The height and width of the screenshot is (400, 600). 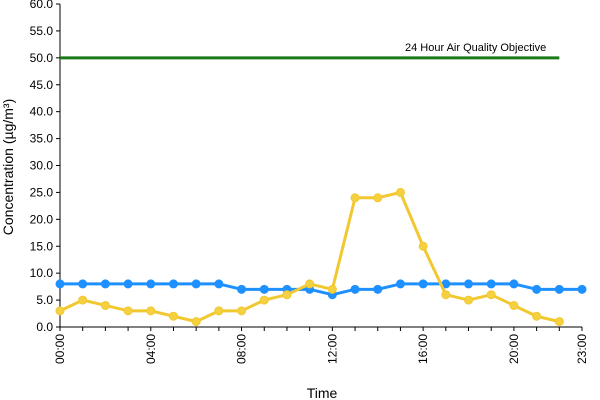 What do you see at coordinates (8, 167) in the screenshot?
I see `y-axis-title: Concentration (µg/m³)` at bounding box center [8, 167].